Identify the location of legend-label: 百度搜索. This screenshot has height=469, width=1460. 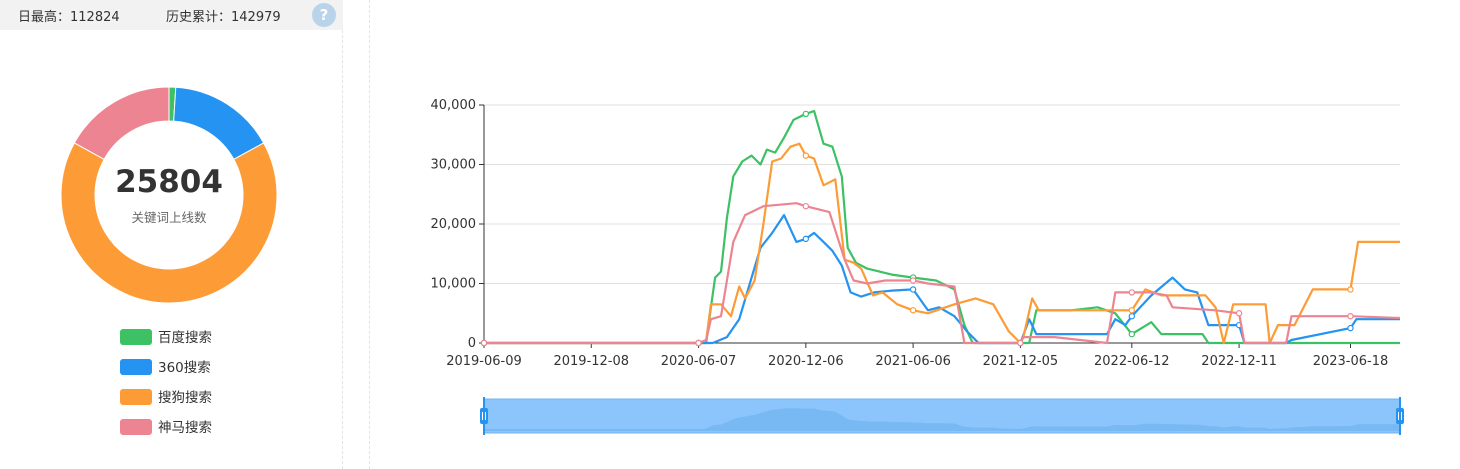
(185, 338).